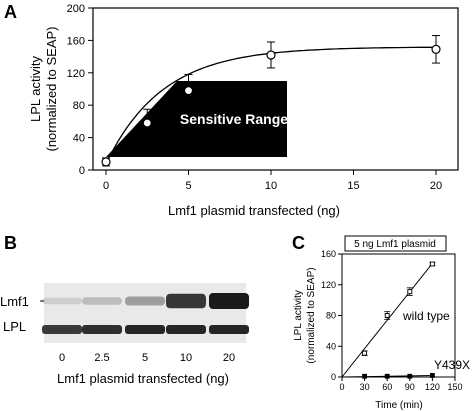  Describe the element at coordinates (10, 243) in the screenshot. I see `panel-b-letter: B` at that location.